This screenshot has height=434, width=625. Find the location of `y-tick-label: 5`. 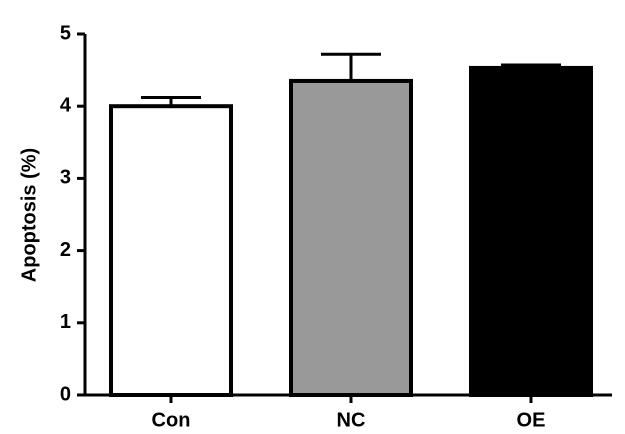

y-tick-label: 5 is located at coordinates (65, 33).